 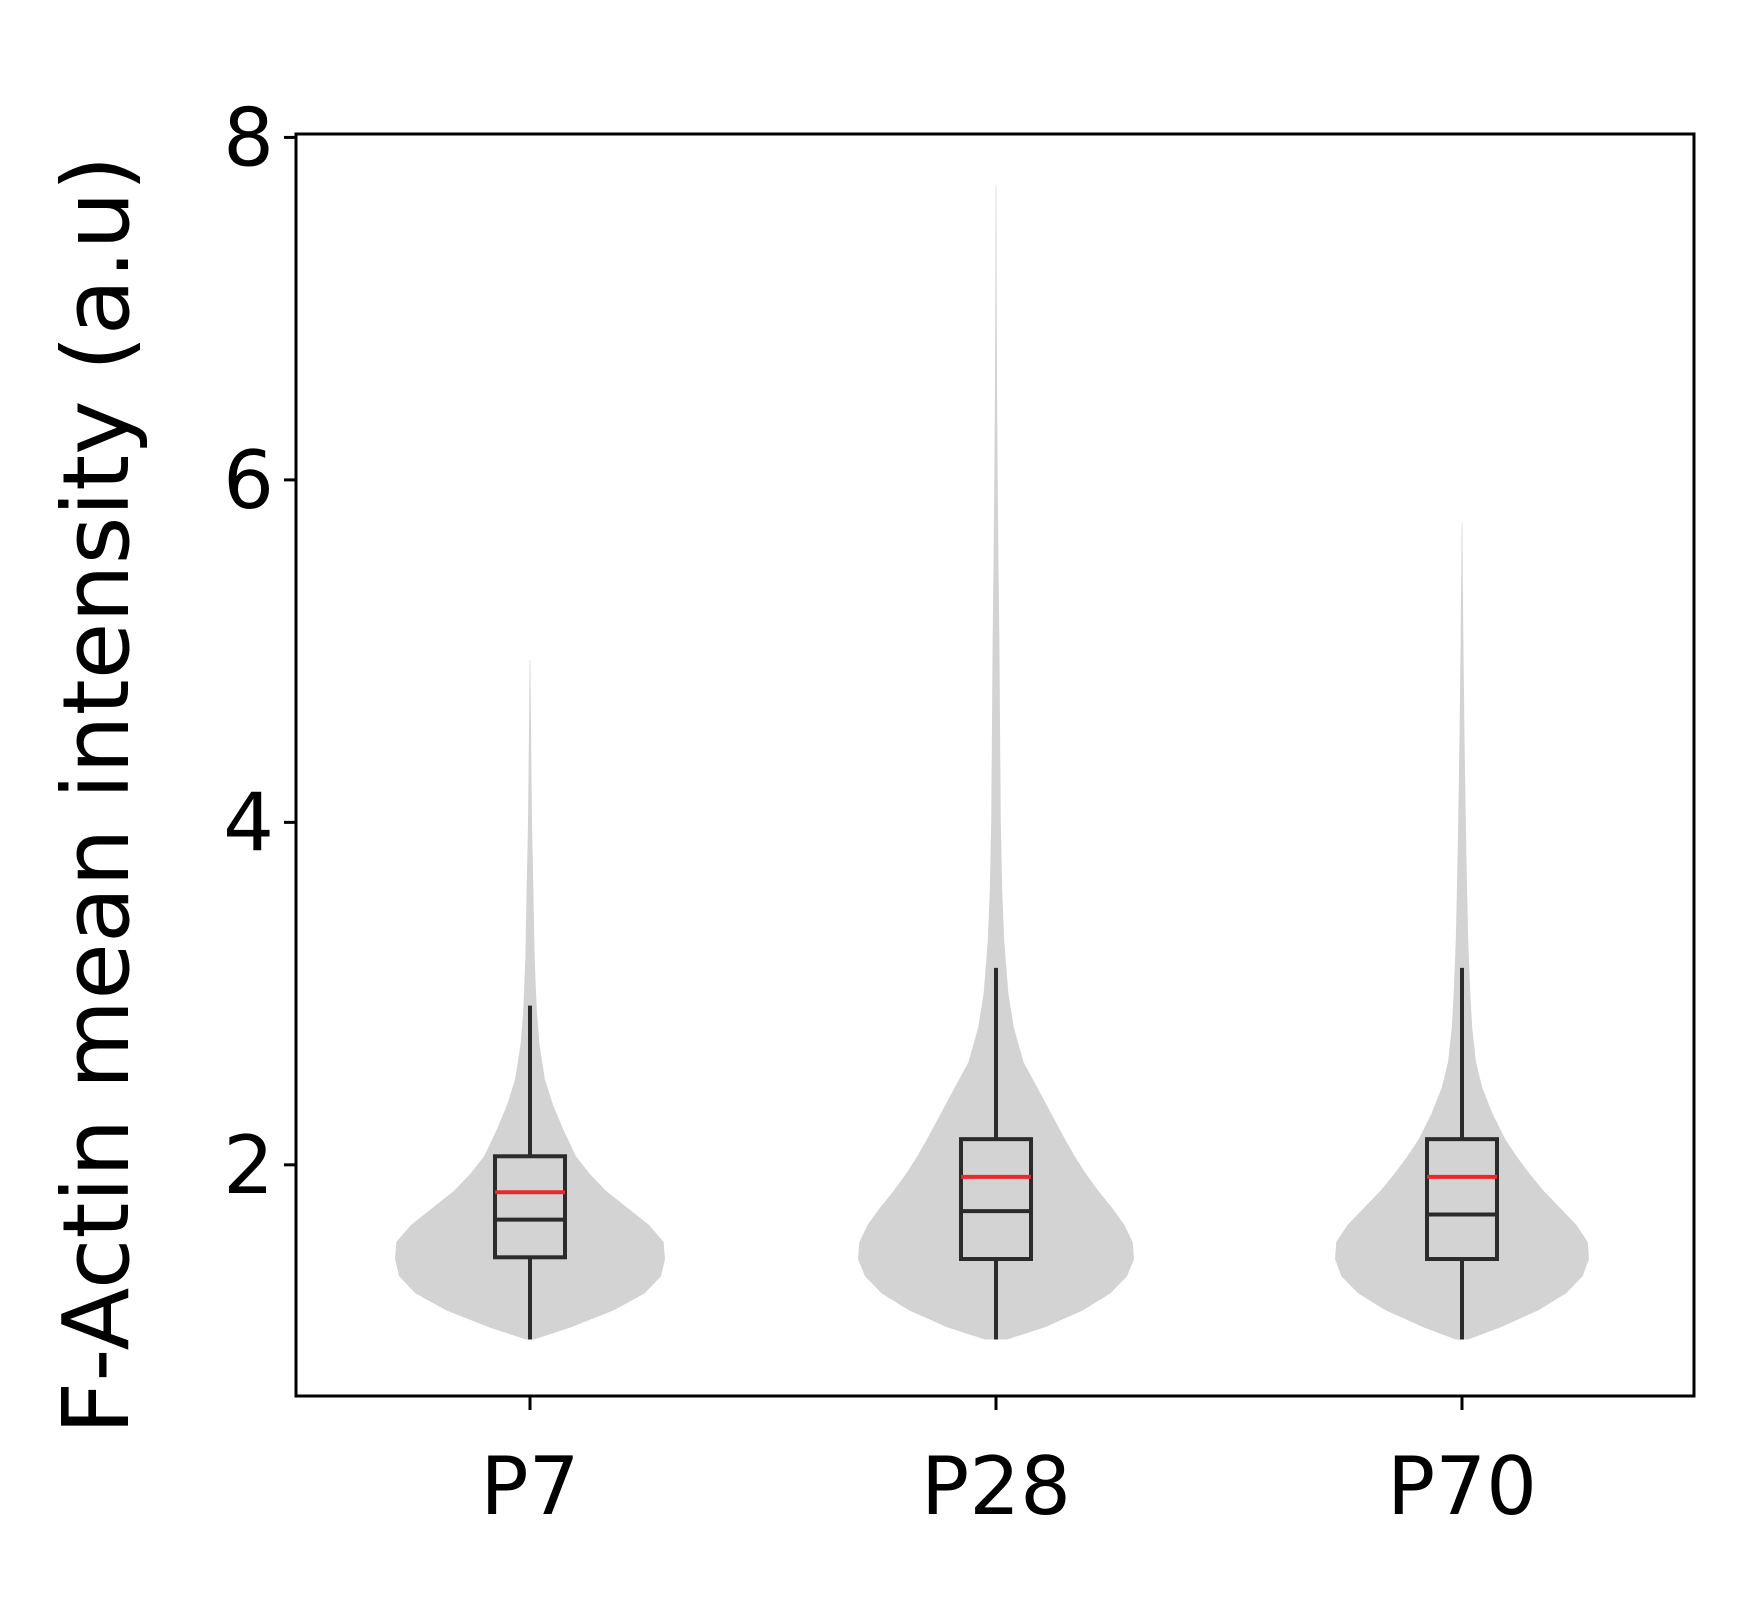 I want to click on box-P7, so click(x=530, y=1207).